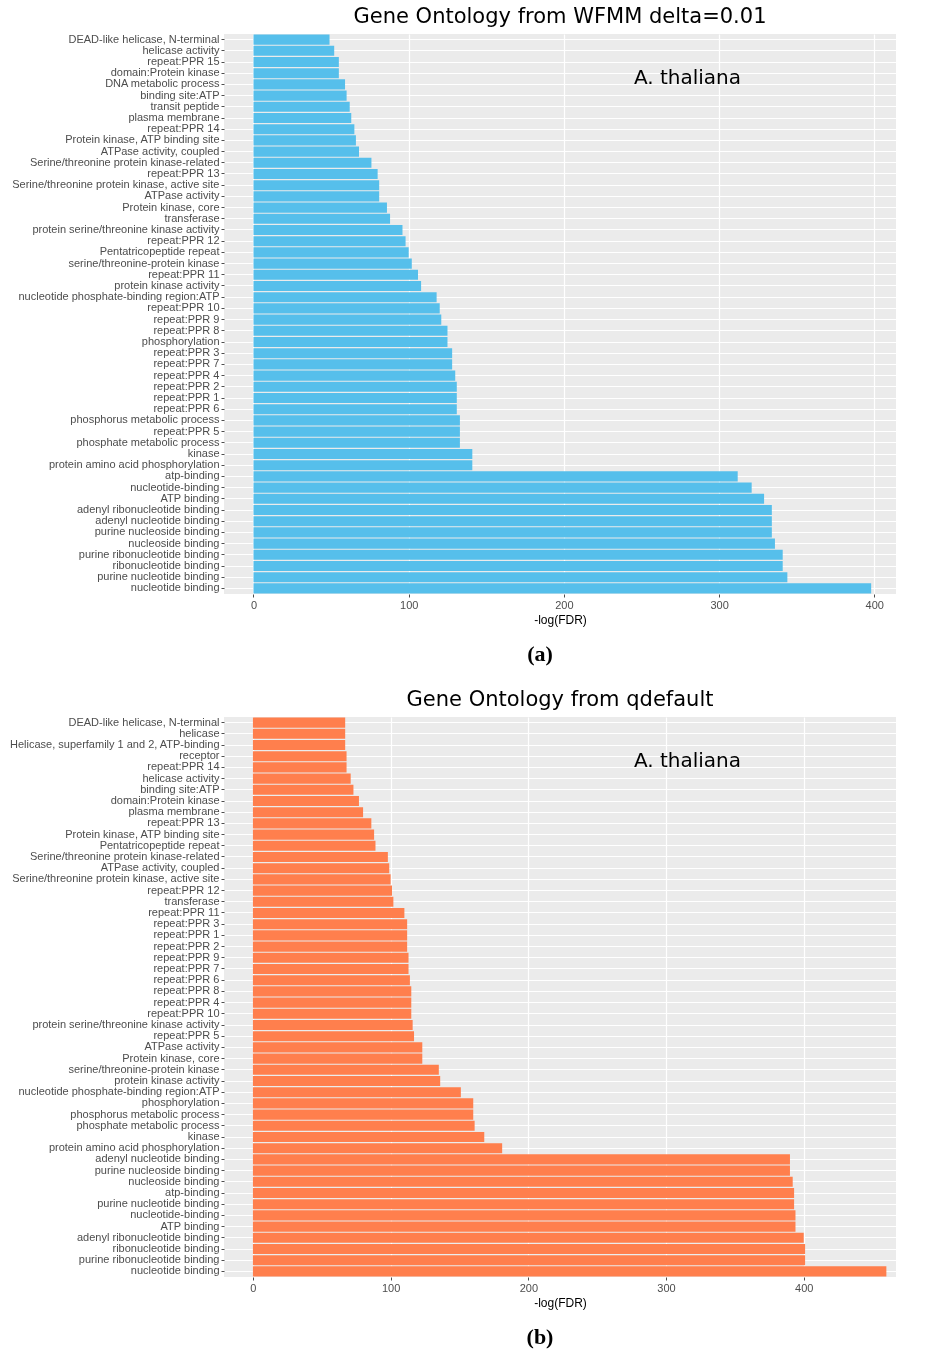  I want to click on y-tick-label: Protein kinase, ATP binding site, so click(142, 139).